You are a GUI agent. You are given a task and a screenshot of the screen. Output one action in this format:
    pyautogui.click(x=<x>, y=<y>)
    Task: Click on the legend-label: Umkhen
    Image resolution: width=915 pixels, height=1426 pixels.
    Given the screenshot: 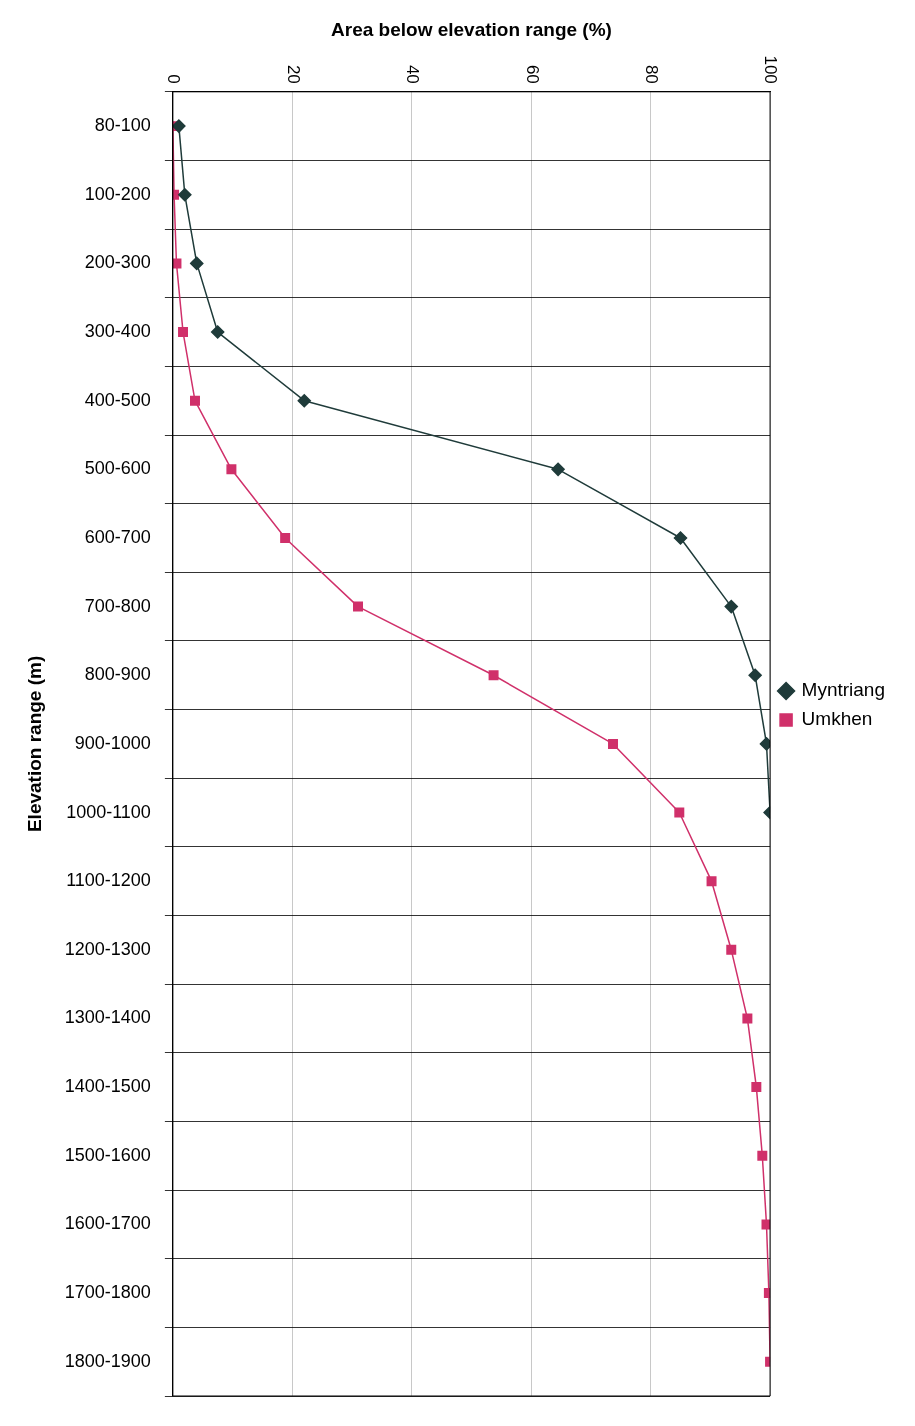 What is the action you would take?
    pyautogui.click(x=837, y=719)
    